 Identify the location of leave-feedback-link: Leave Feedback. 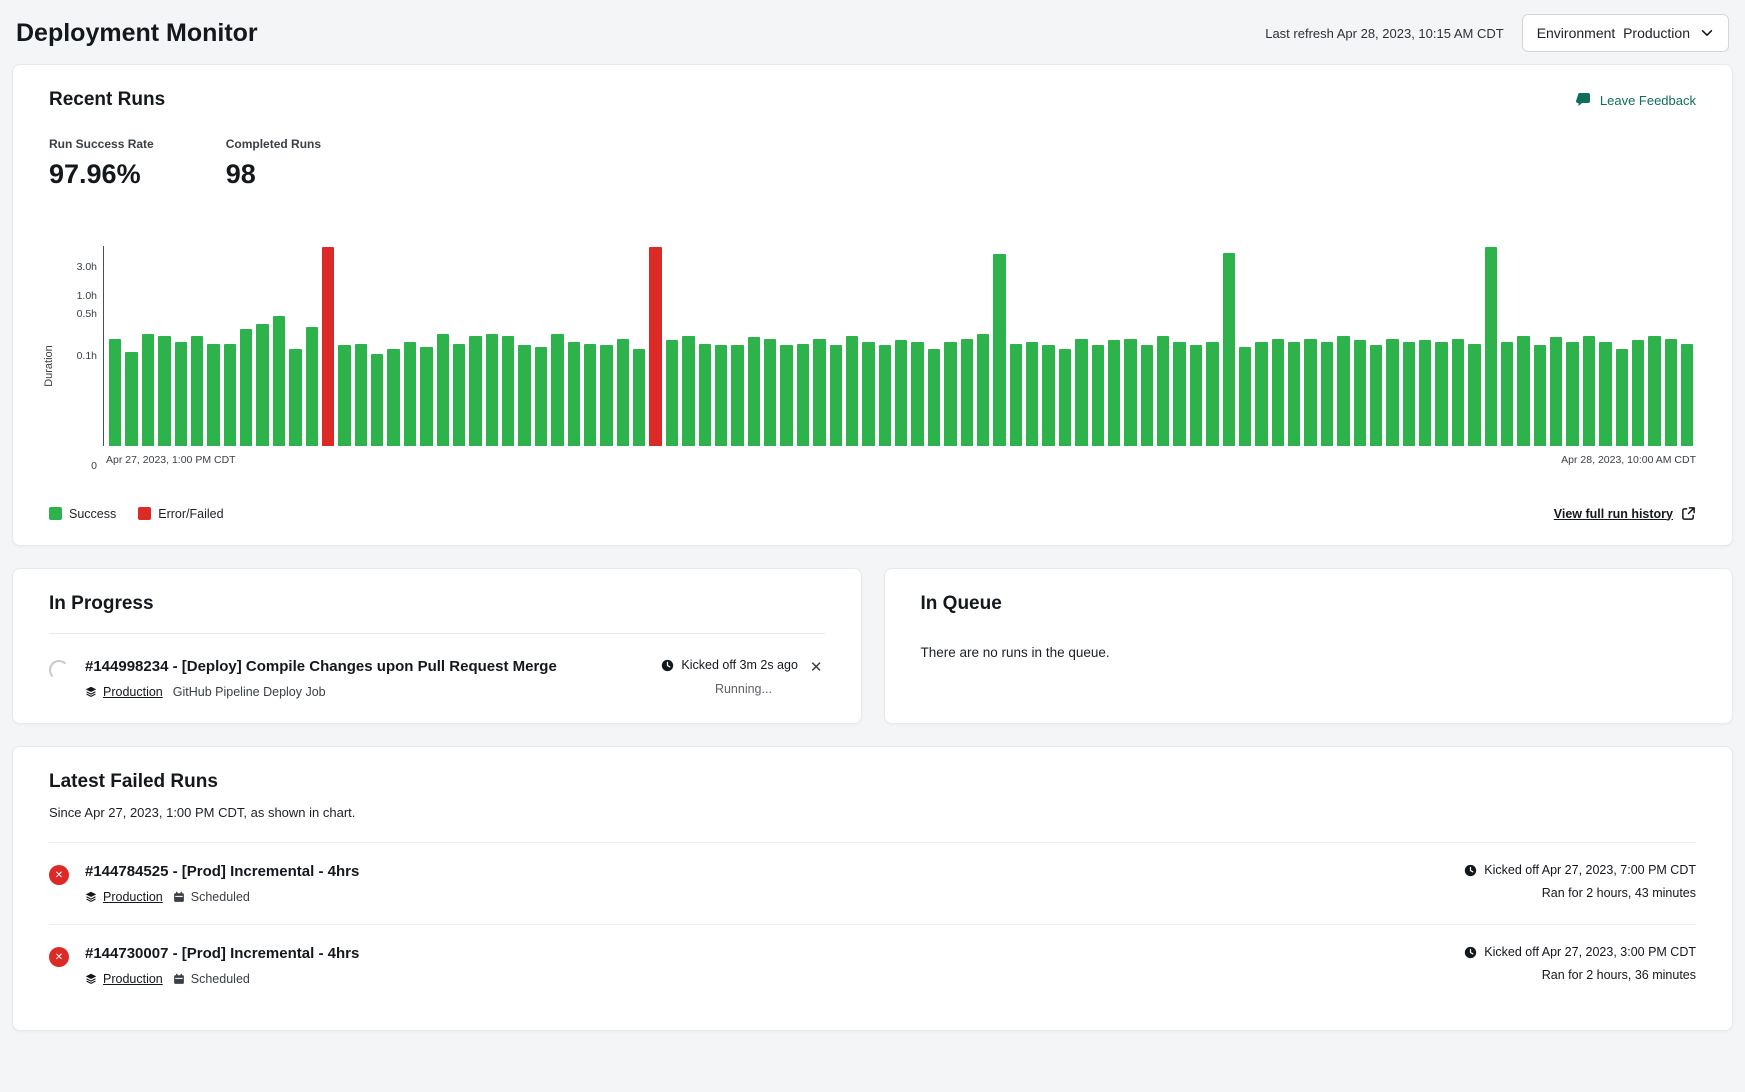
(1635, 100).